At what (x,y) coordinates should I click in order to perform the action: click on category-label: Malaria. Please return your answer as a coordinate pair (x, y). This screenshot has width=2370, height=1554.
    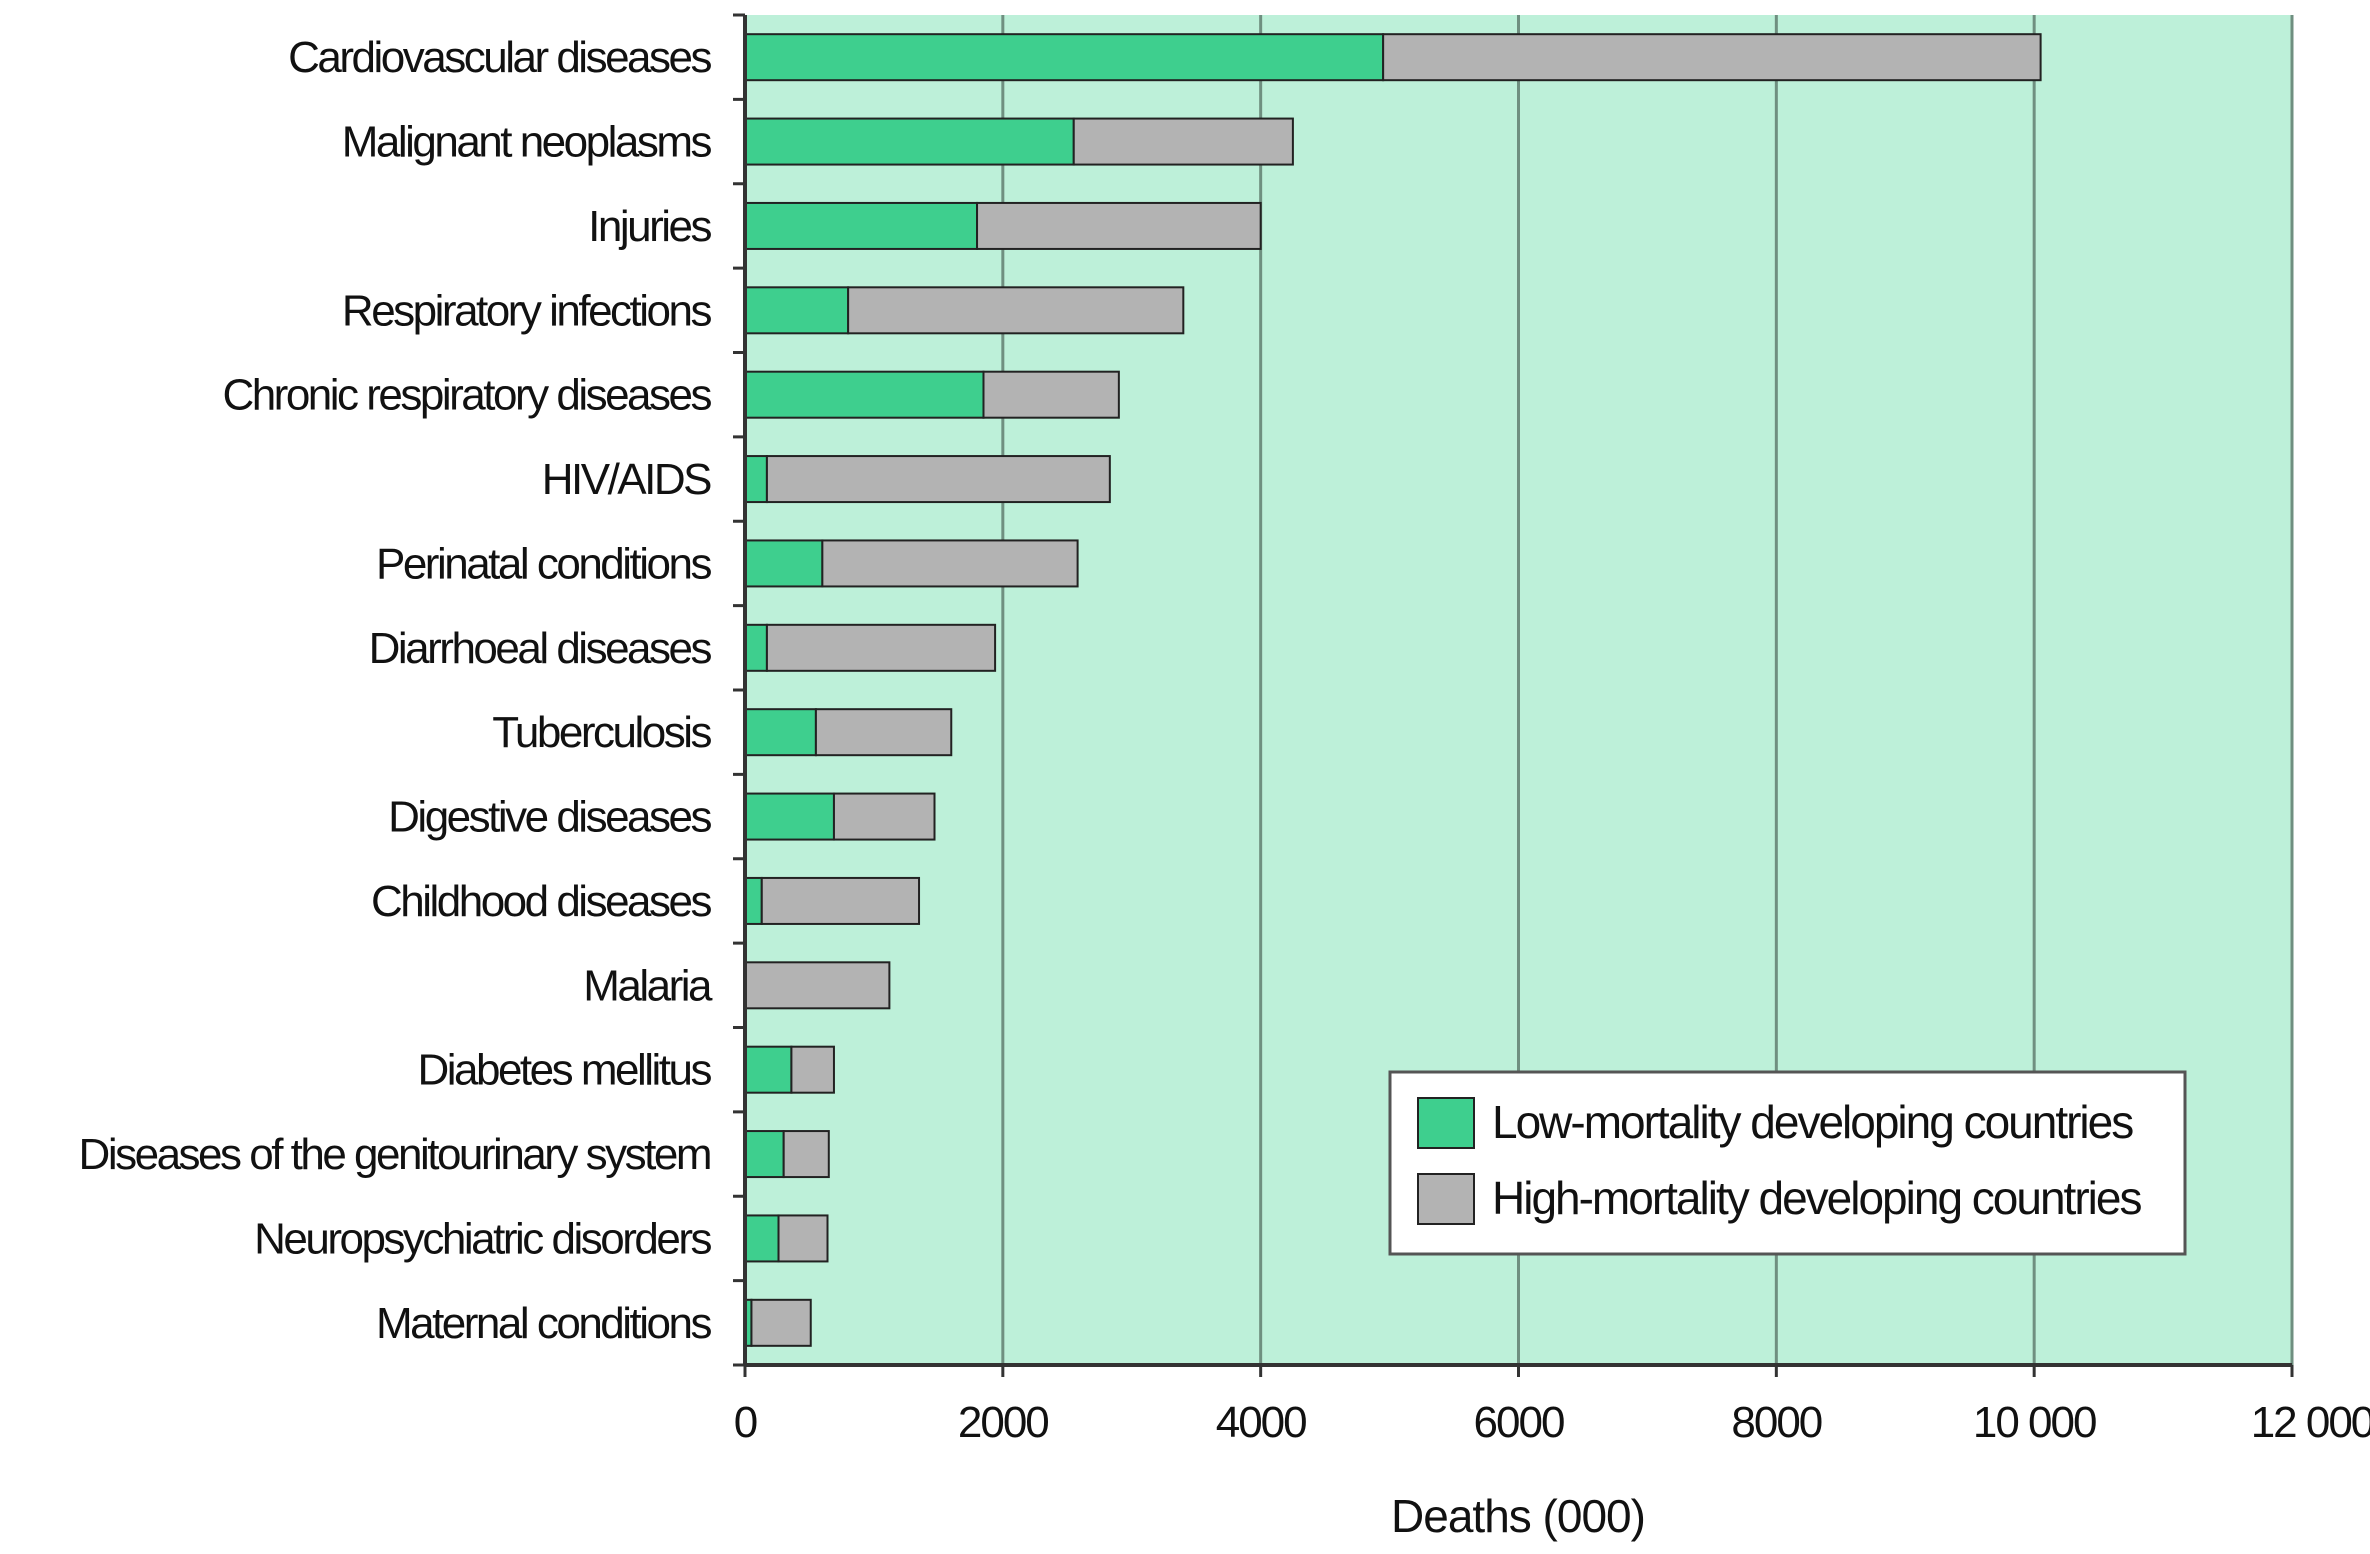
    Looking at the image, I should click on (648, 985).